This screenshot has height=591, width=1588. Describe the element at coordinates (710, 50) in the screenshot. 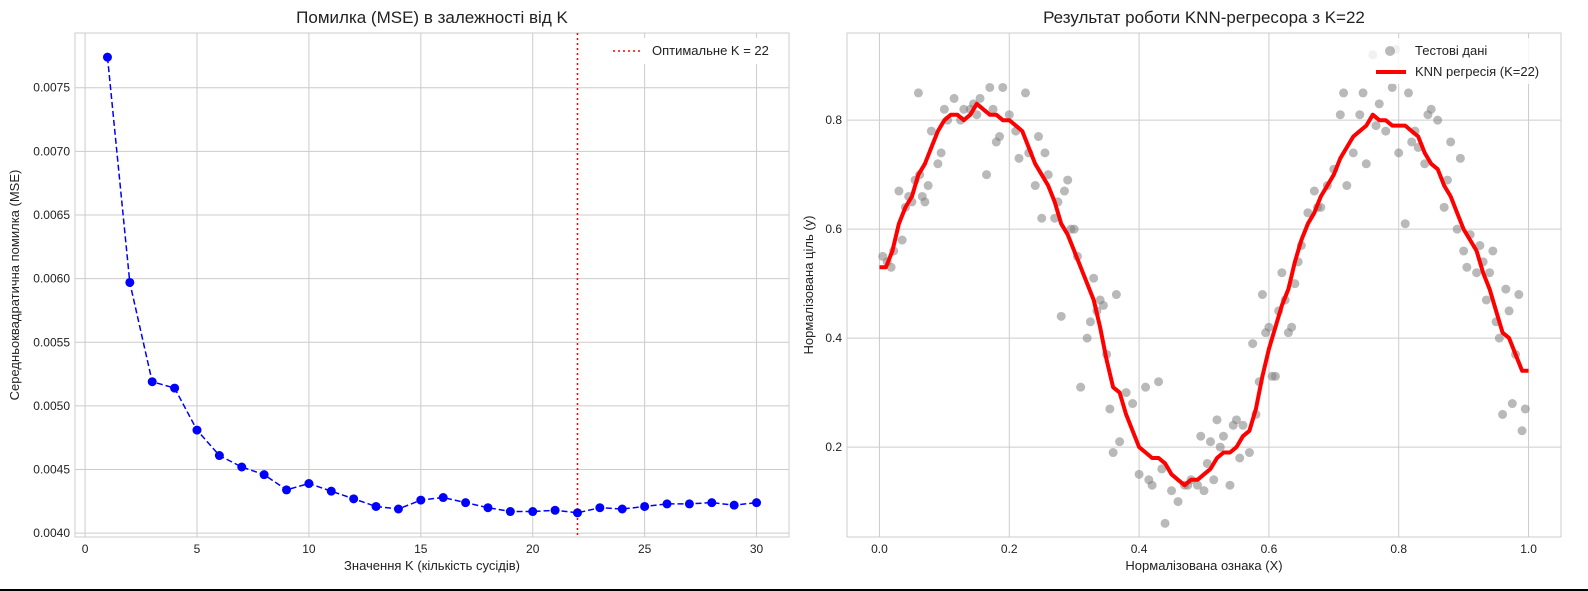

I see `mse-legend-label: Оптимальне K = 22` at that location.